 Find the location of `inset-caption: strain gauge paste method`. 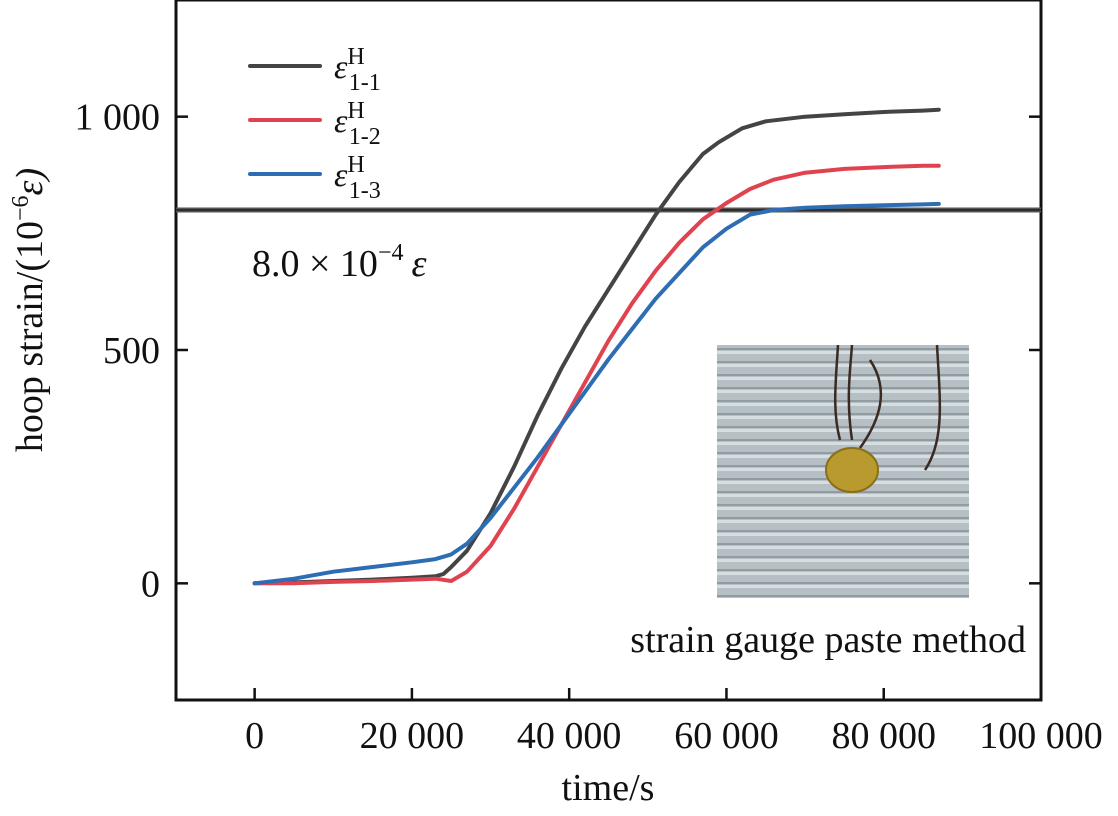

inset-caption: strain gauge paste method is located at coordinates (828, 640).